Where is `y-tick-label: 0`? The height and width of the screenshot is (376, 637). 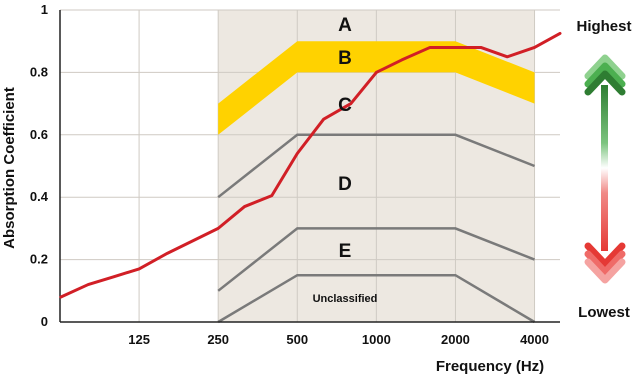 y-tick-label: 0 is located at coordinates (44, 321).